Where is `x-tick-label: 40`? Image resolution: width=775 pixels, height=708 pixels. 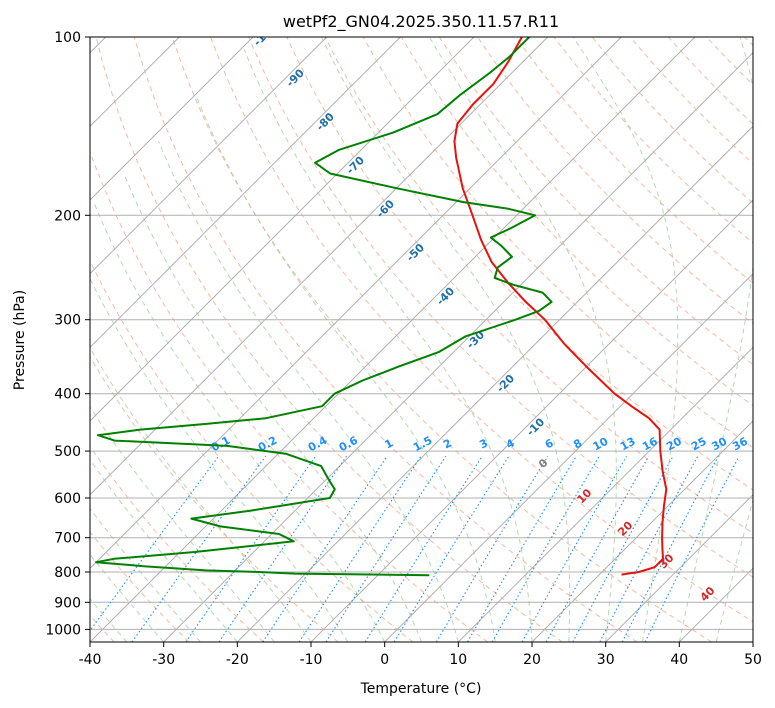 x-tick-label: 40 is located at coordinates (679, 660).